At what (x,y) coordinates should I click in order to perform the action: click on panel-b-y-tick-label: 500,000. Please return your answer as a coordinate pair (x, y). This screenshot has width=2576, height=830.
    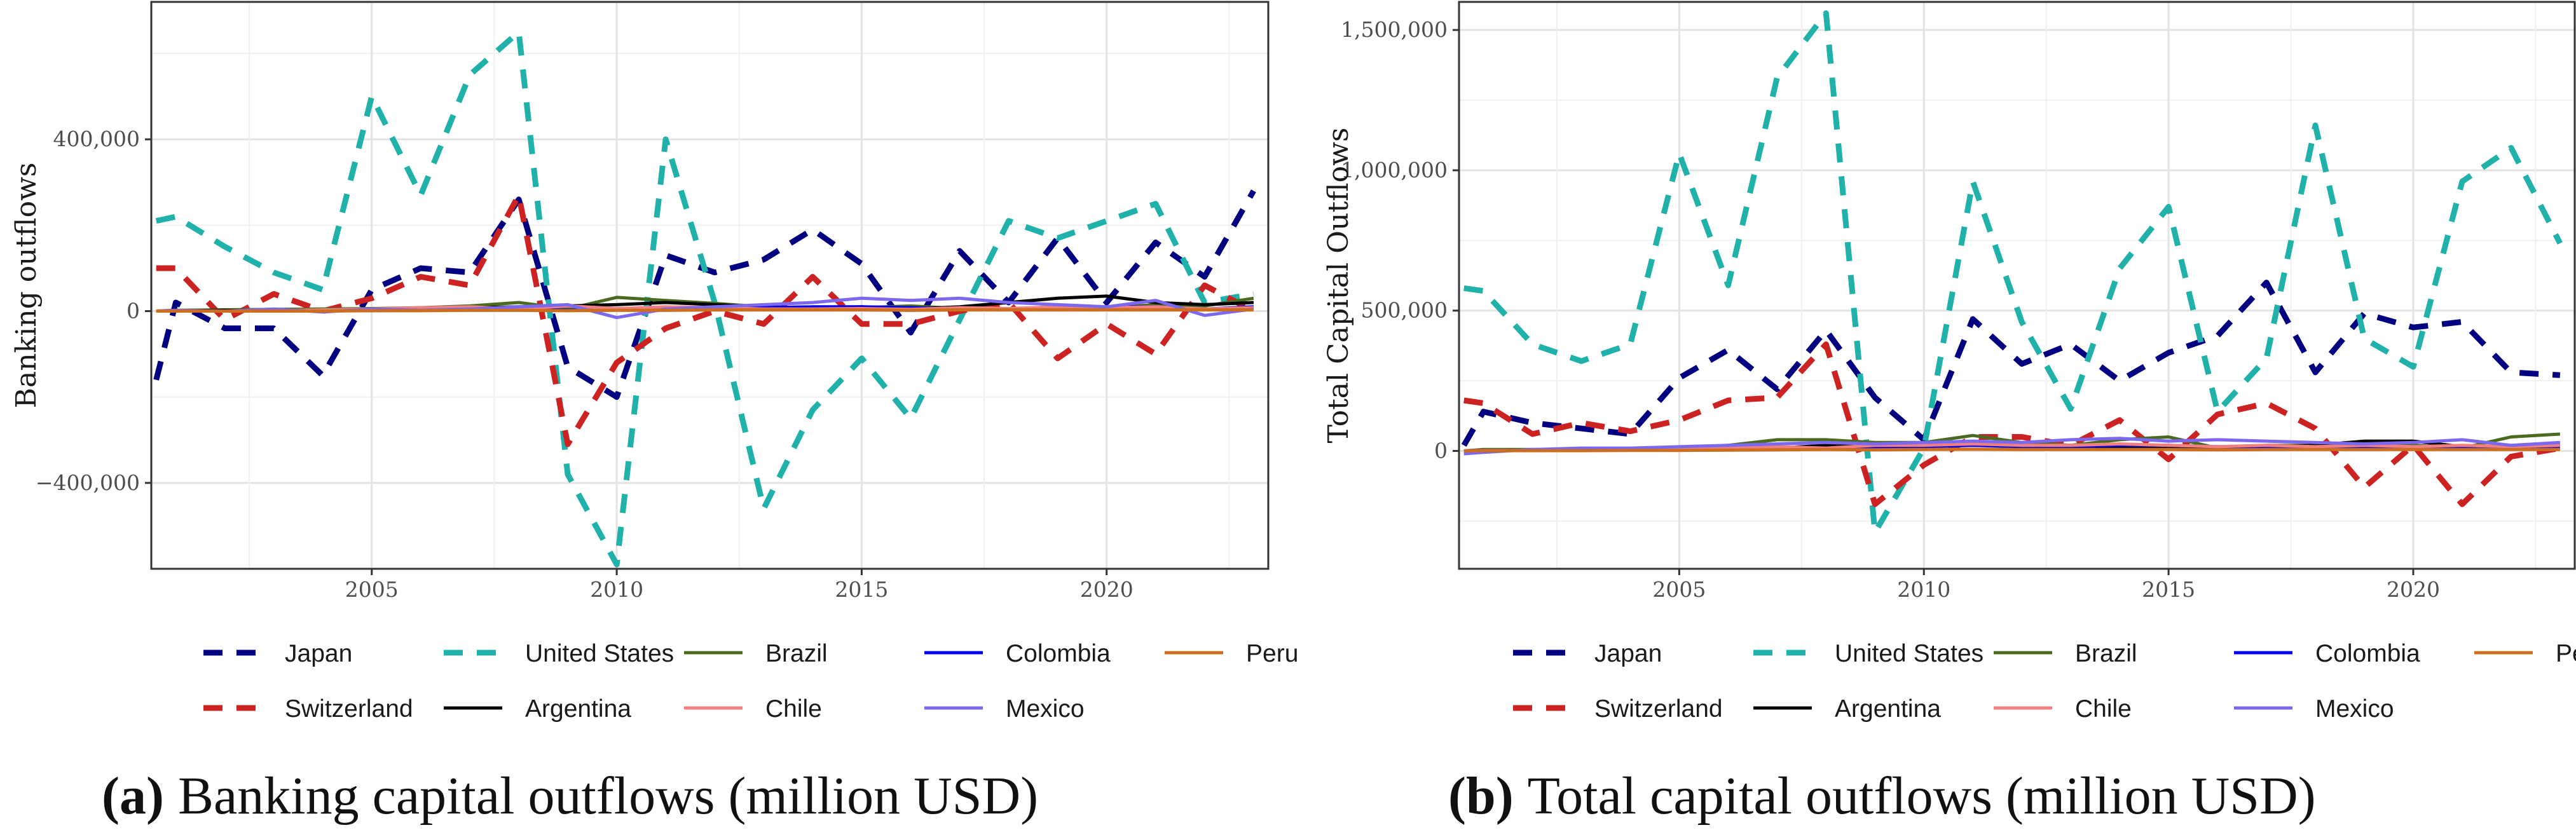
    Looking at the image, I should click on (1404, 310).